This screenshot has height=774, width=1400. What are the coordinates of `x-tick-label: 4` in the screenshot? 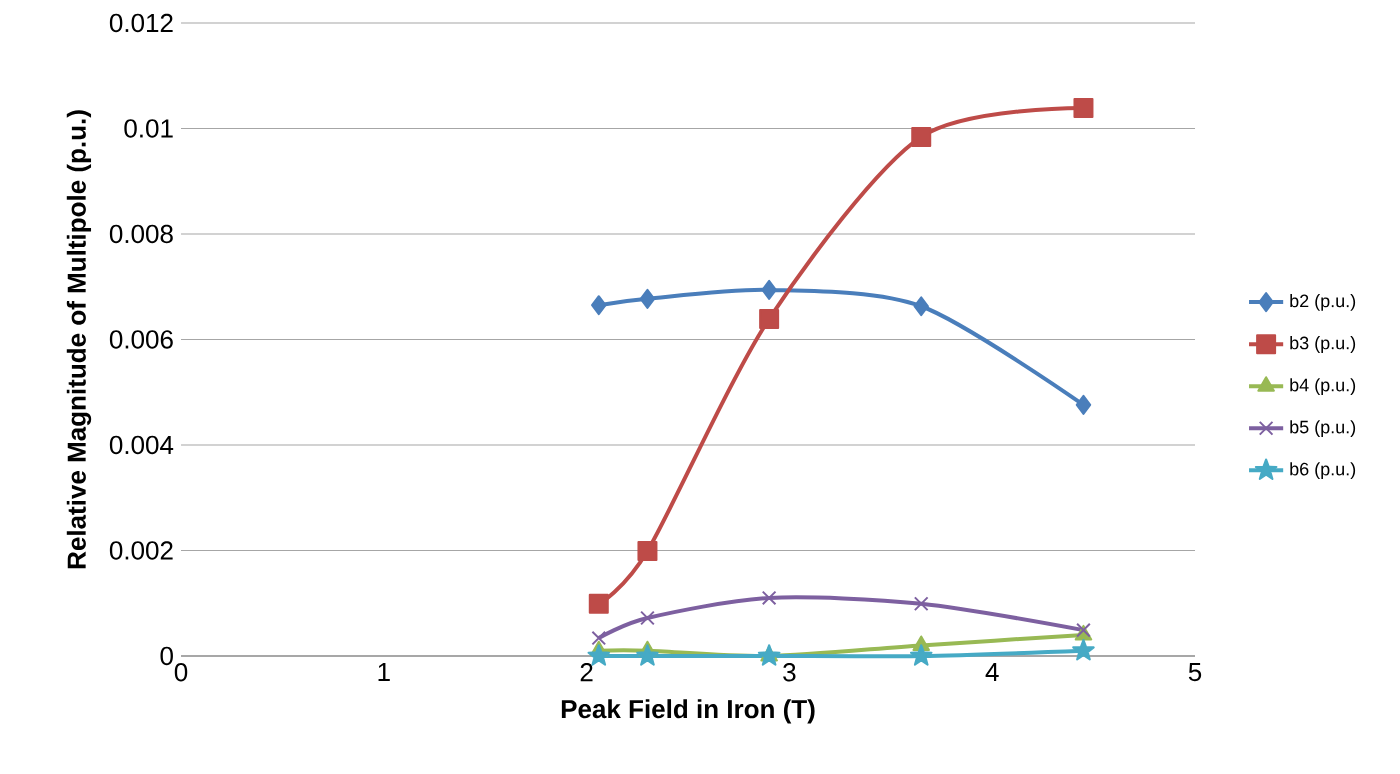 It's located at (992, 672).